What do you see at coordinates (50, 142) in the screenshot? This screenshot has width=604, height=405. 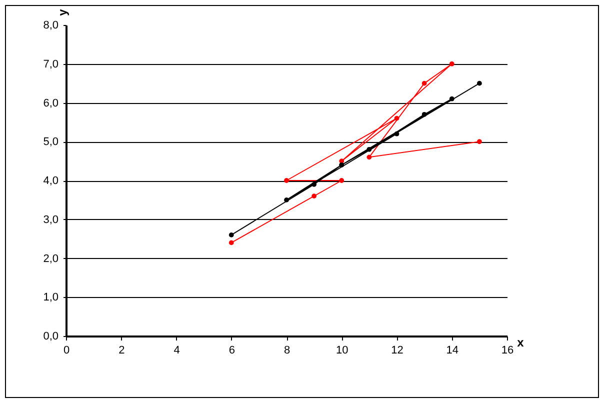 I see `y-tick-label: 5,0` at bounding box center [50, 142].